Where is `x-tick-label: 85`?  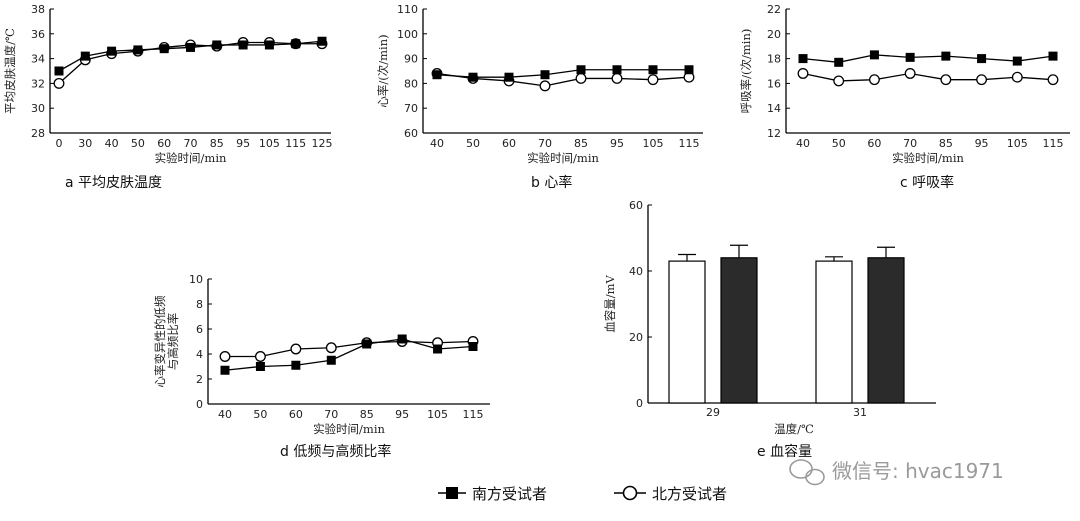
x-tick-label: 85 is located at coordinates (367, 414).